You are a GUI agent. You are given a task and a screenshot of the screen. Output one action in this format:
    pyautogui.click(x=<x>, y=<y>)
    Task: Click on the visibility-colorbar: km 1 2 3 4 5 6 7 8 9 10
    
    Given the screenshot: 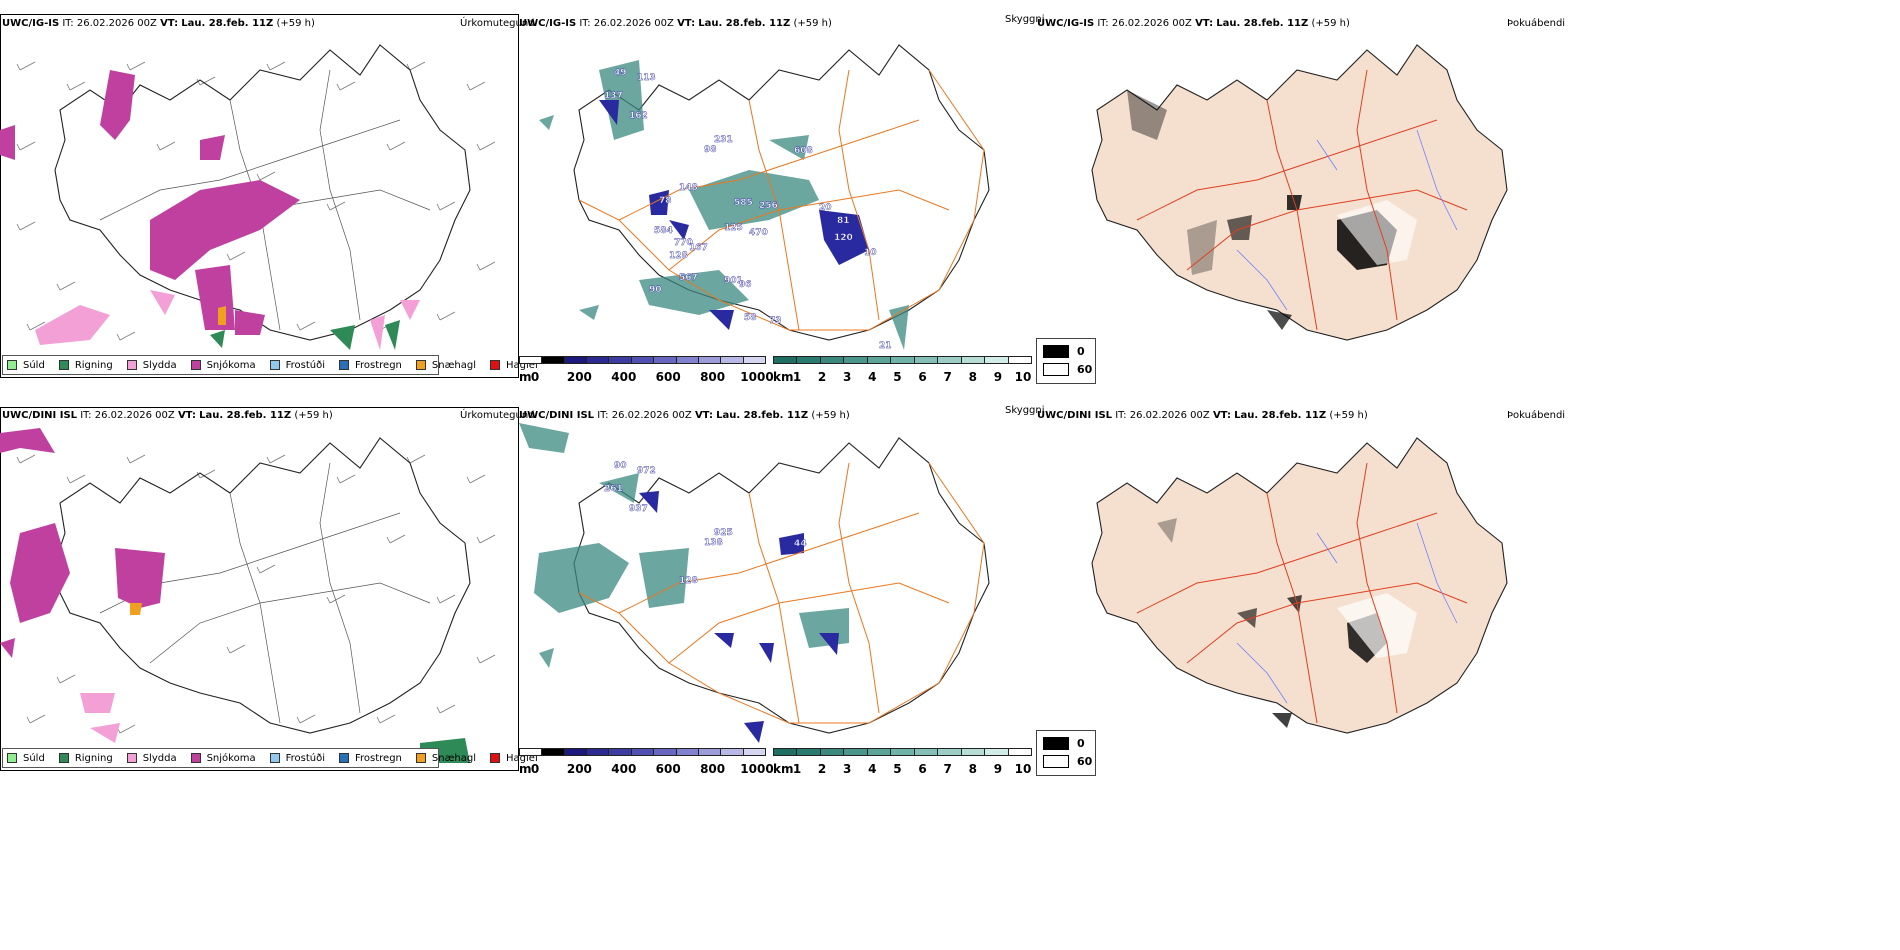 What is the action you would take?
    pyautogui.click(x=904, y=372)
    